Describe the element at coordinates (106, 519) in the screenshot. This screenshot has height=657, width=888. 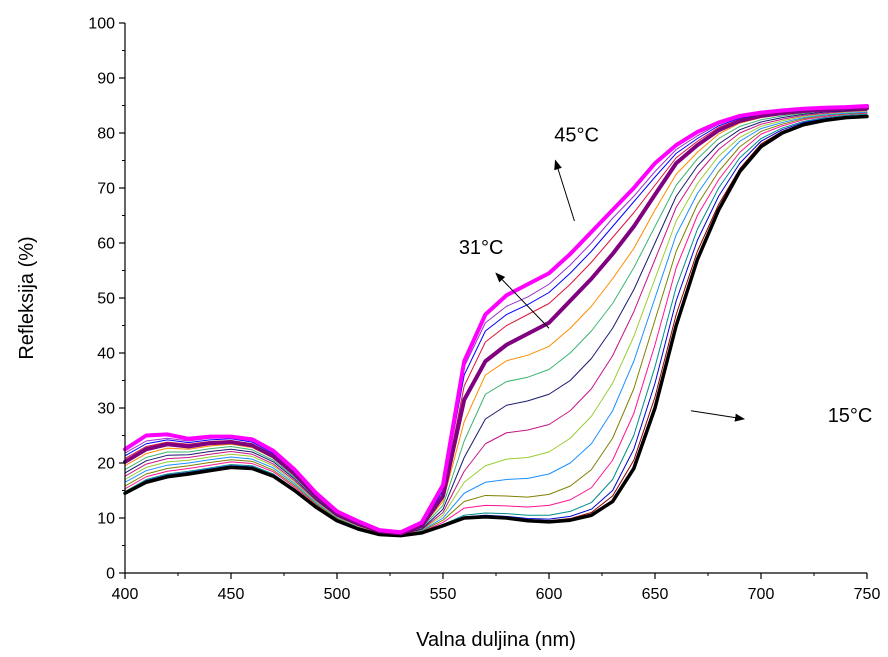
I see `y-tick-label: 10` at that location.